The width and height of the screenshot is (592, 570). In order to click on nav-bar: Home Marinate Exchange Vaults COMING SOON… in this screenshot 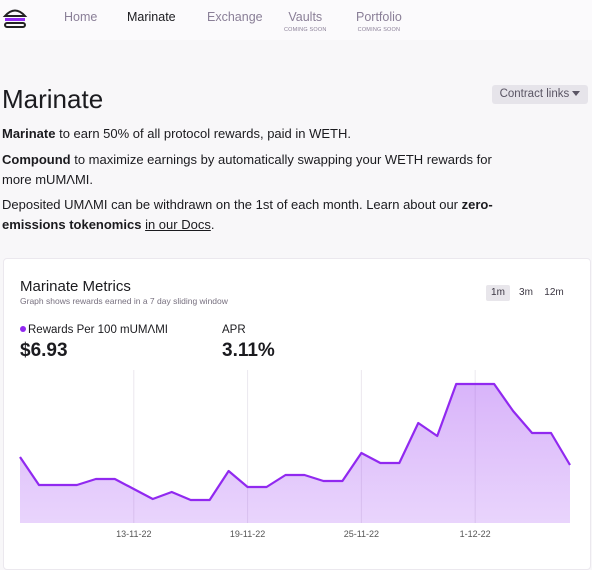, I will do `click(296, 20)`.